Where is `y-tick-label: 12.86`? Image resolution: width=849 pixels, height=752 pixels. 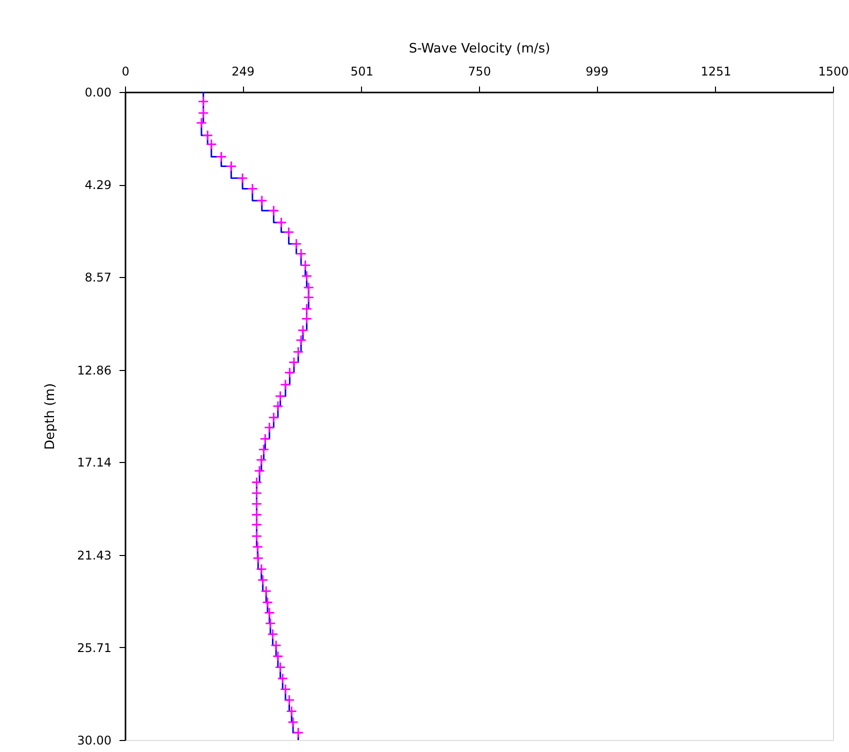 y-tick-label: 12.86 is located at coordinates (94, 370).